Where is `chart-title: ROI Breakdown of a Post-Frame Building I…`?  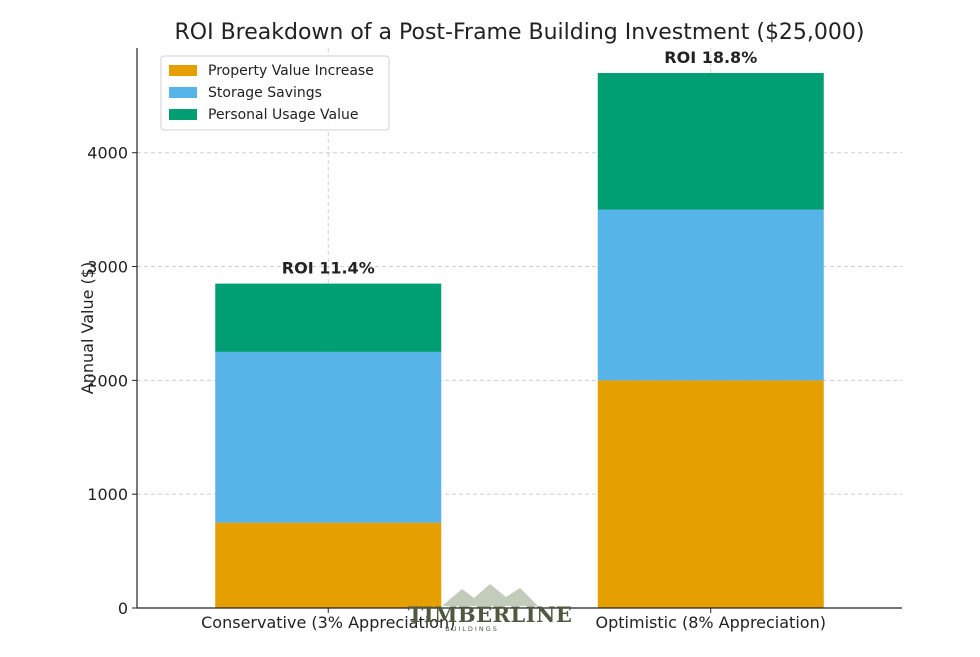 chart-title: ROI Breakdown of a Post-Frame Building I… is located at coordinates (519, 32).